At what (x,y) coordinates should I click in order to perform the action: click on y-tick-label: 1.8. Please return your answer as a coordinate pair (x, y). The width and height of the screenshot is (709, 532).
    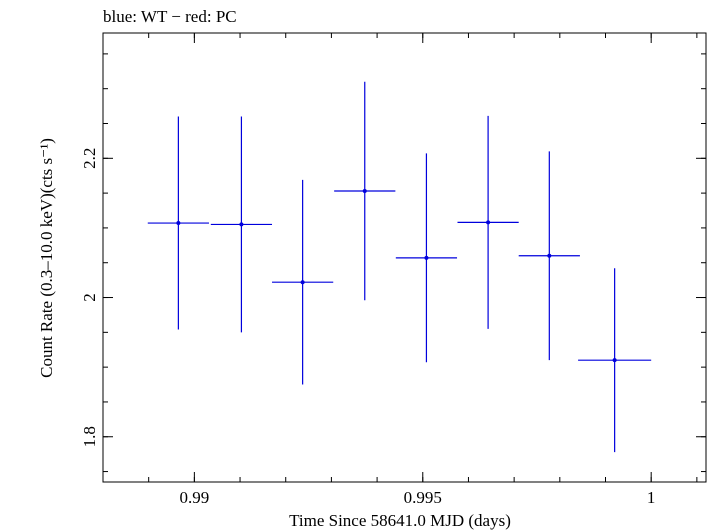
    Looking at the image, I should click on (89, 436).